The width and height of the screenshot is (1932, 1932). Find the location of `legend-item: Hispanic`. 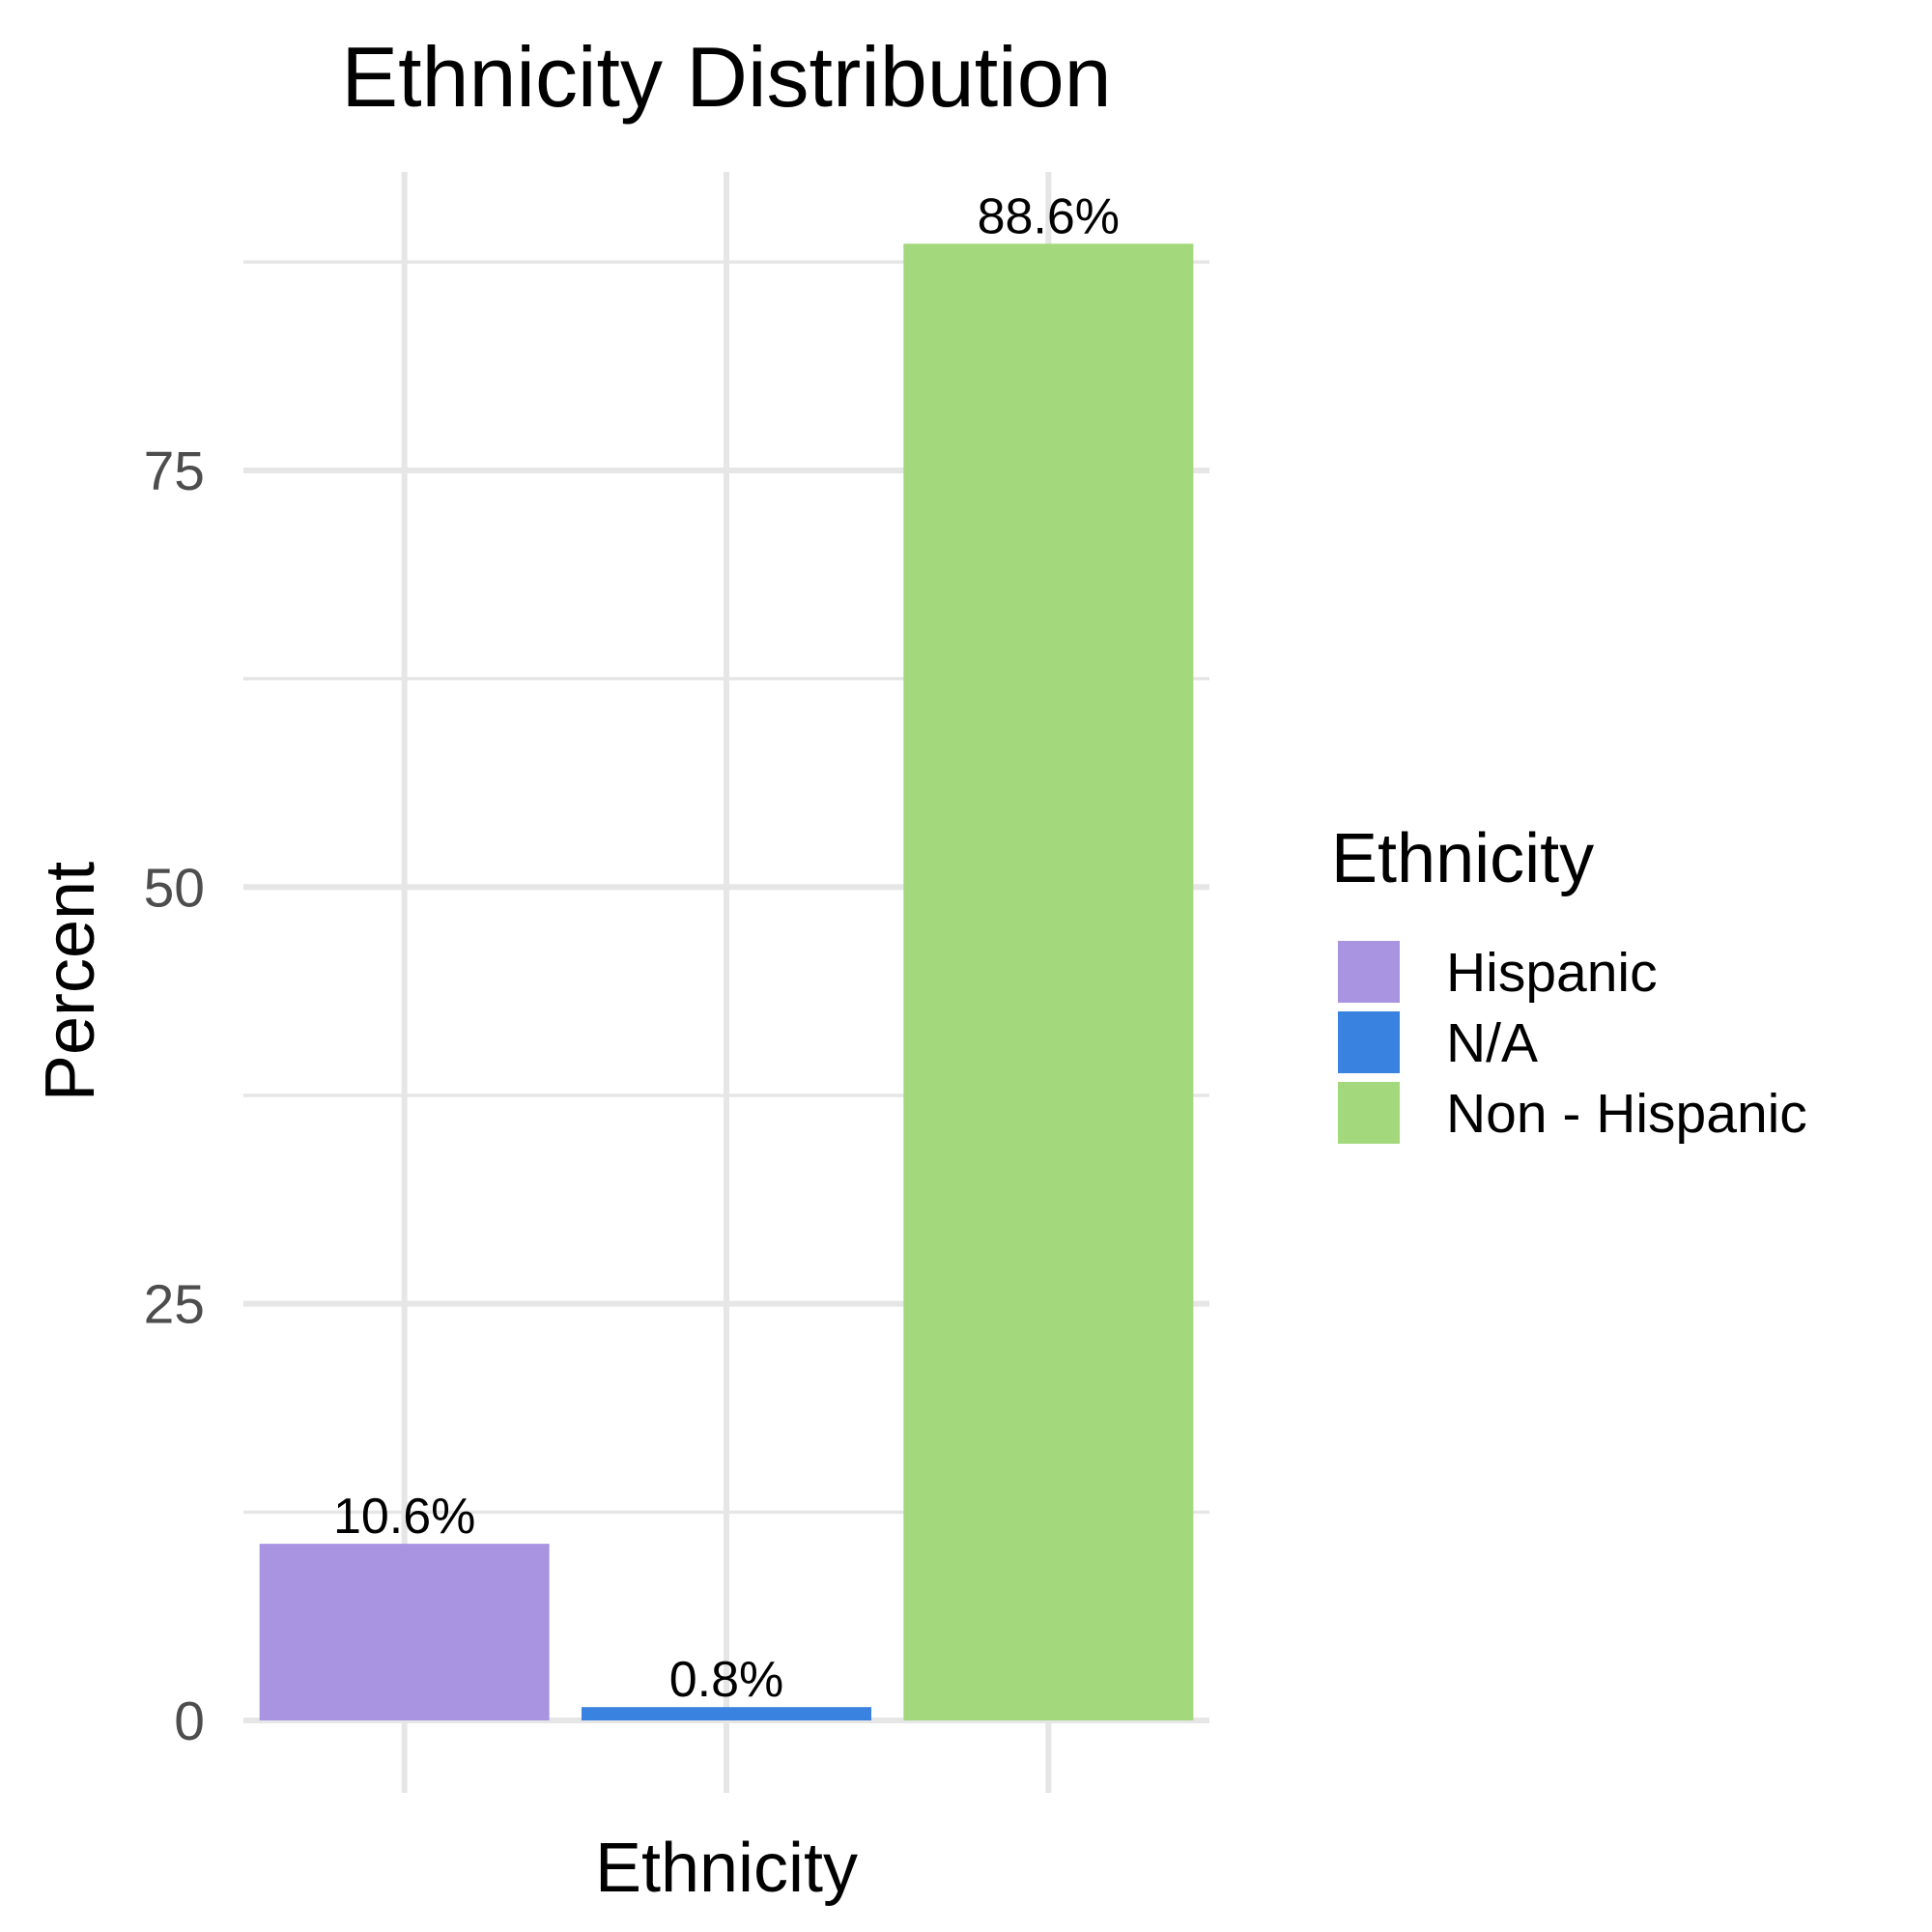

legend-item: Hispanic is located at coordinates (1497, 972).